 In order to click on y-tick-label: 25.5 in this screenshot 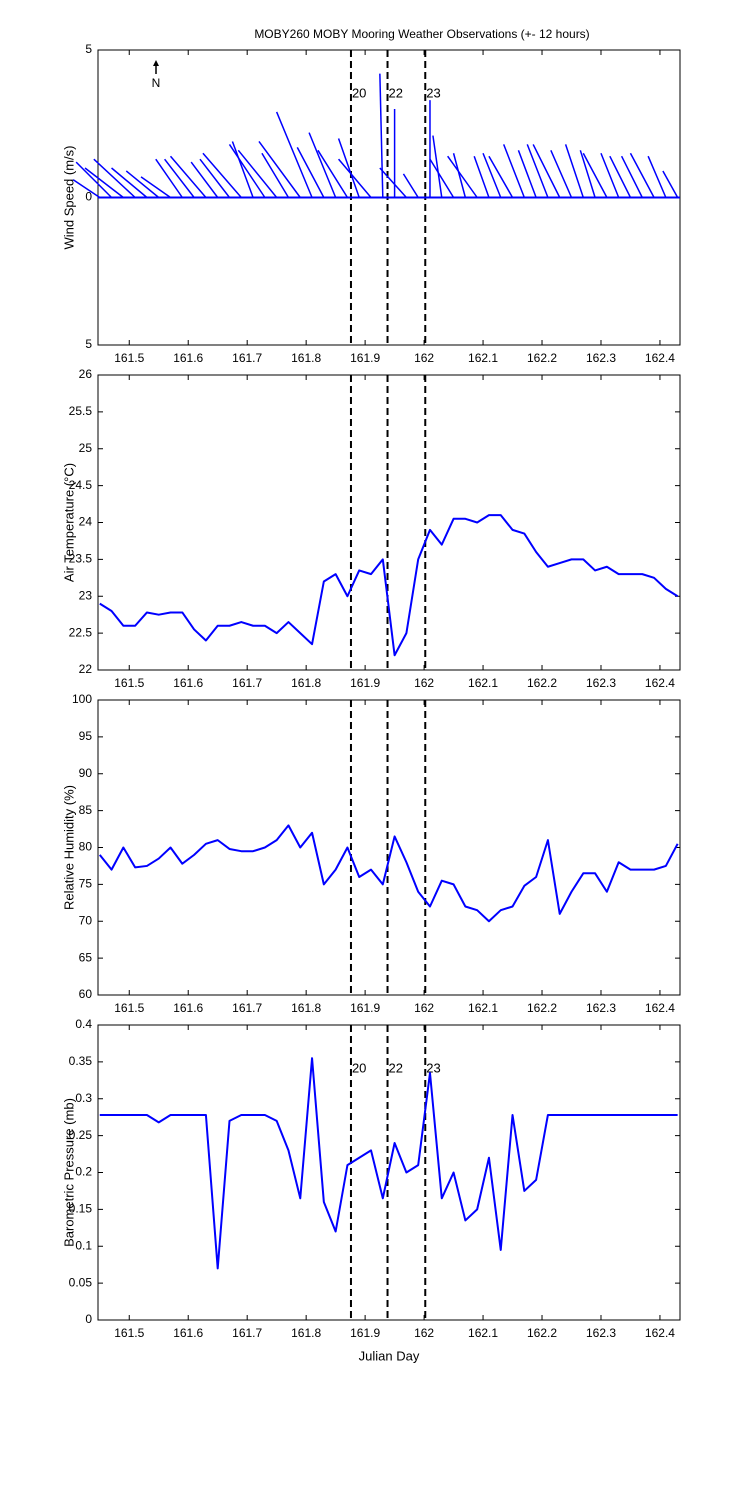, I will do `click(81, 411)`.